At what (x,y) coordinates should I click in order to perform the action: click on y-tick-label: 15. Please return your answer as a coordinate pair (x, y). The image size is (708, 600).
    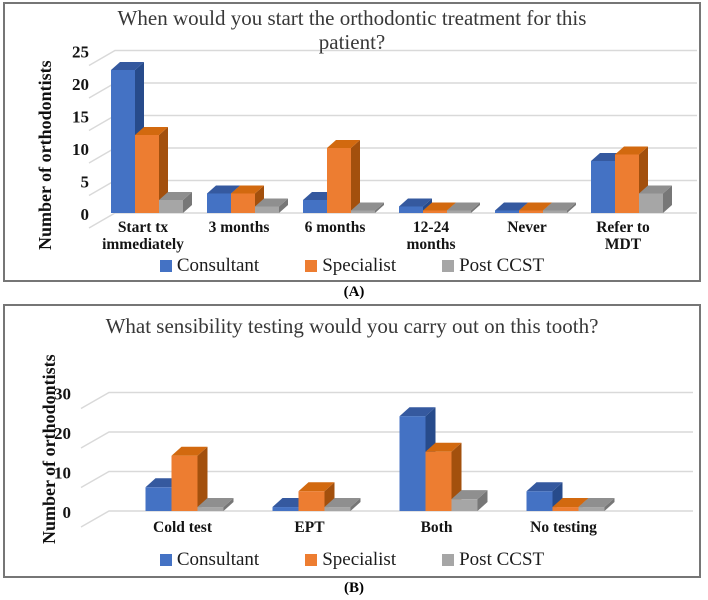
    Looking at the image, I should click on (80, 117).